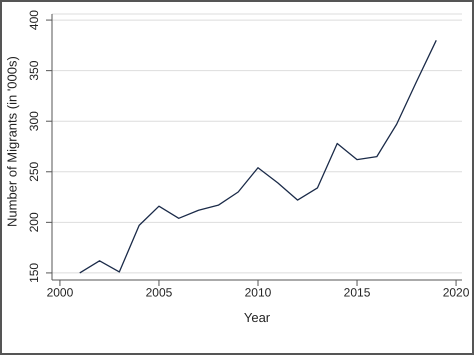  Describe the element at coordinates (34, 70) in the screenshot. I see `y-tick-label: 350` at that location.